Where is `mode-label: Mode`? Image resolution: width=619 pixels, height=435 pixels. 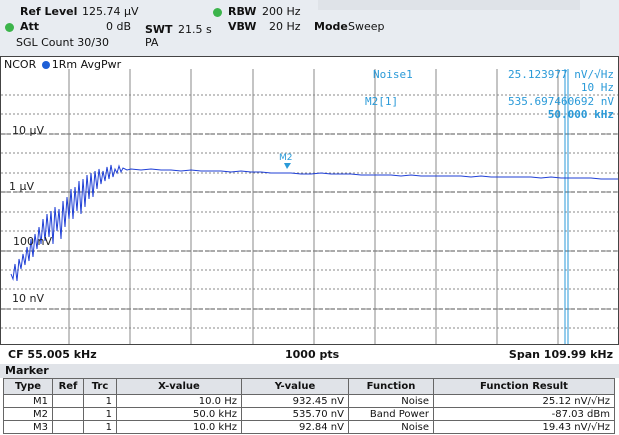
mode-label: Mode is located at coordinates (331, 26).